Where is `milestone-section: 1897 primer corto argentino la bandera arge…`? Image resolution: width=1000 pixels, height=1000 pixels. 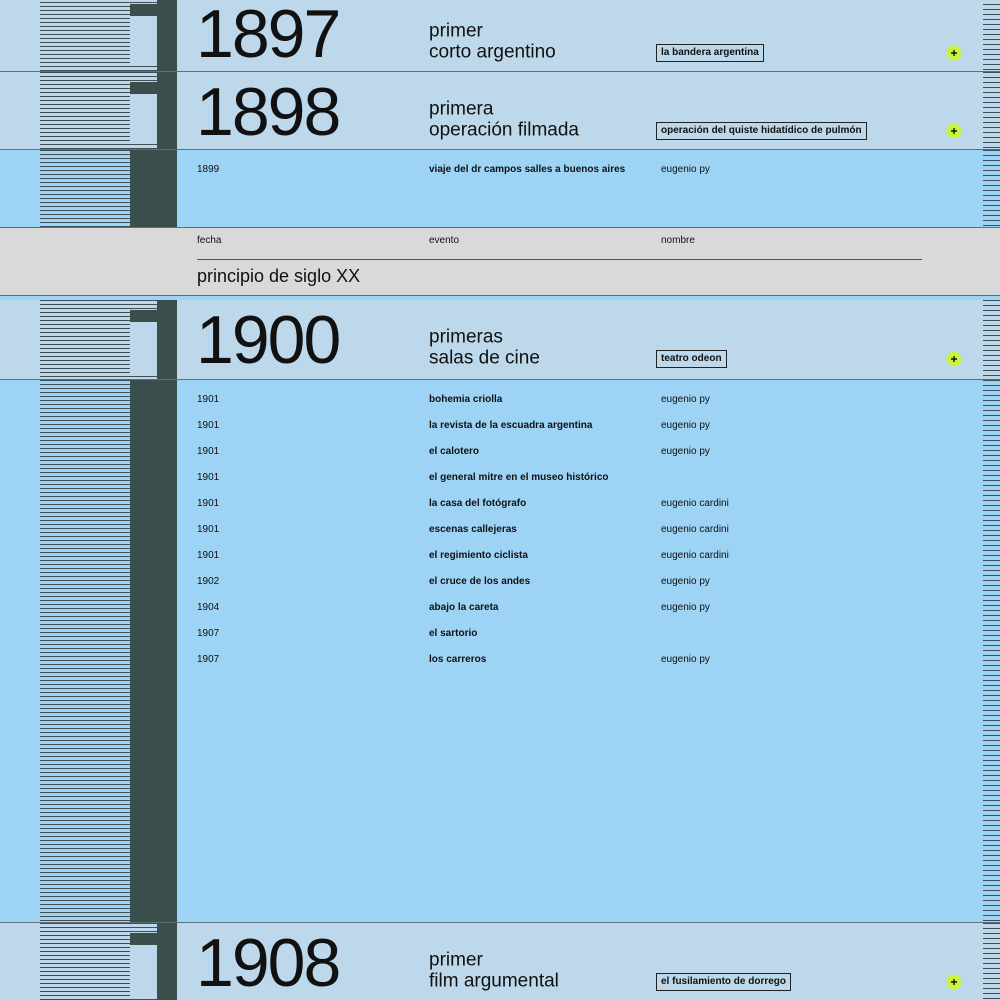 milestone-section: 1897 primer corto argentino la bandera arge… is located at coordinates (500, 36).